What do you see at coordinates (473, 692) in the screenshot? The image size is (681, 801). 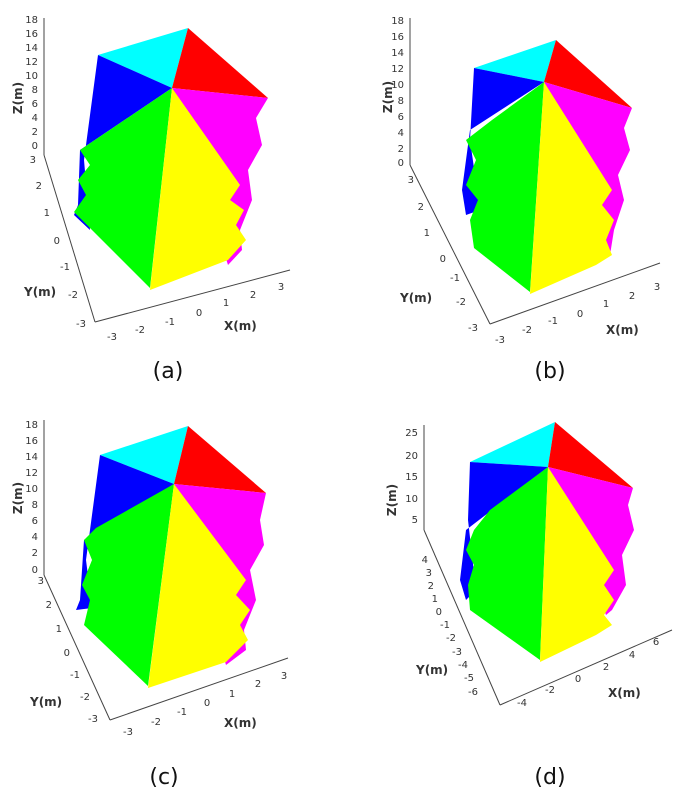 I see `y-tick-label: -6` at bounding box center [473, 692].